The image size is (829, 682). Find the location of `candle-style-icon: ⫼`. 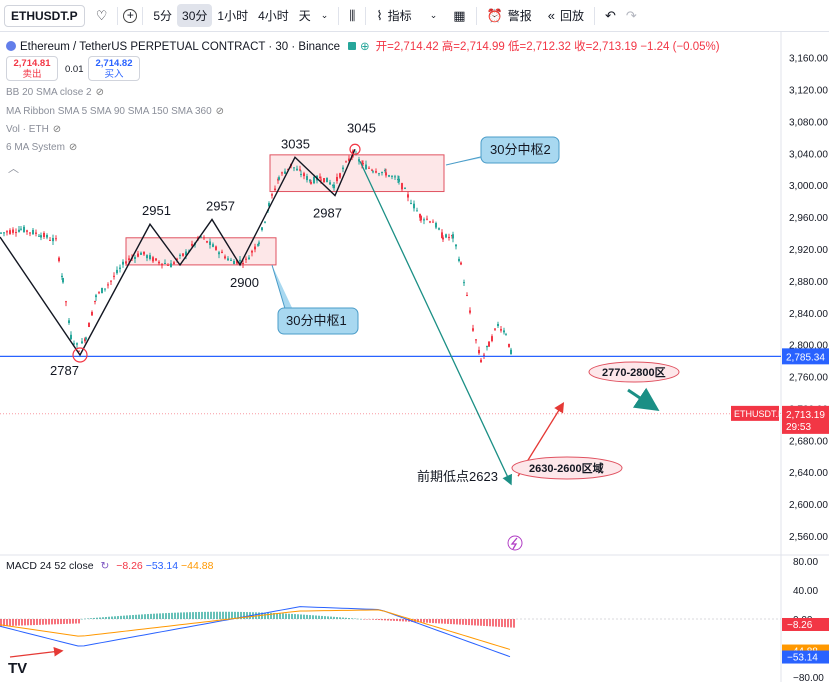

candle-style-icon: ⫼ is located at coordinates (352, 15).